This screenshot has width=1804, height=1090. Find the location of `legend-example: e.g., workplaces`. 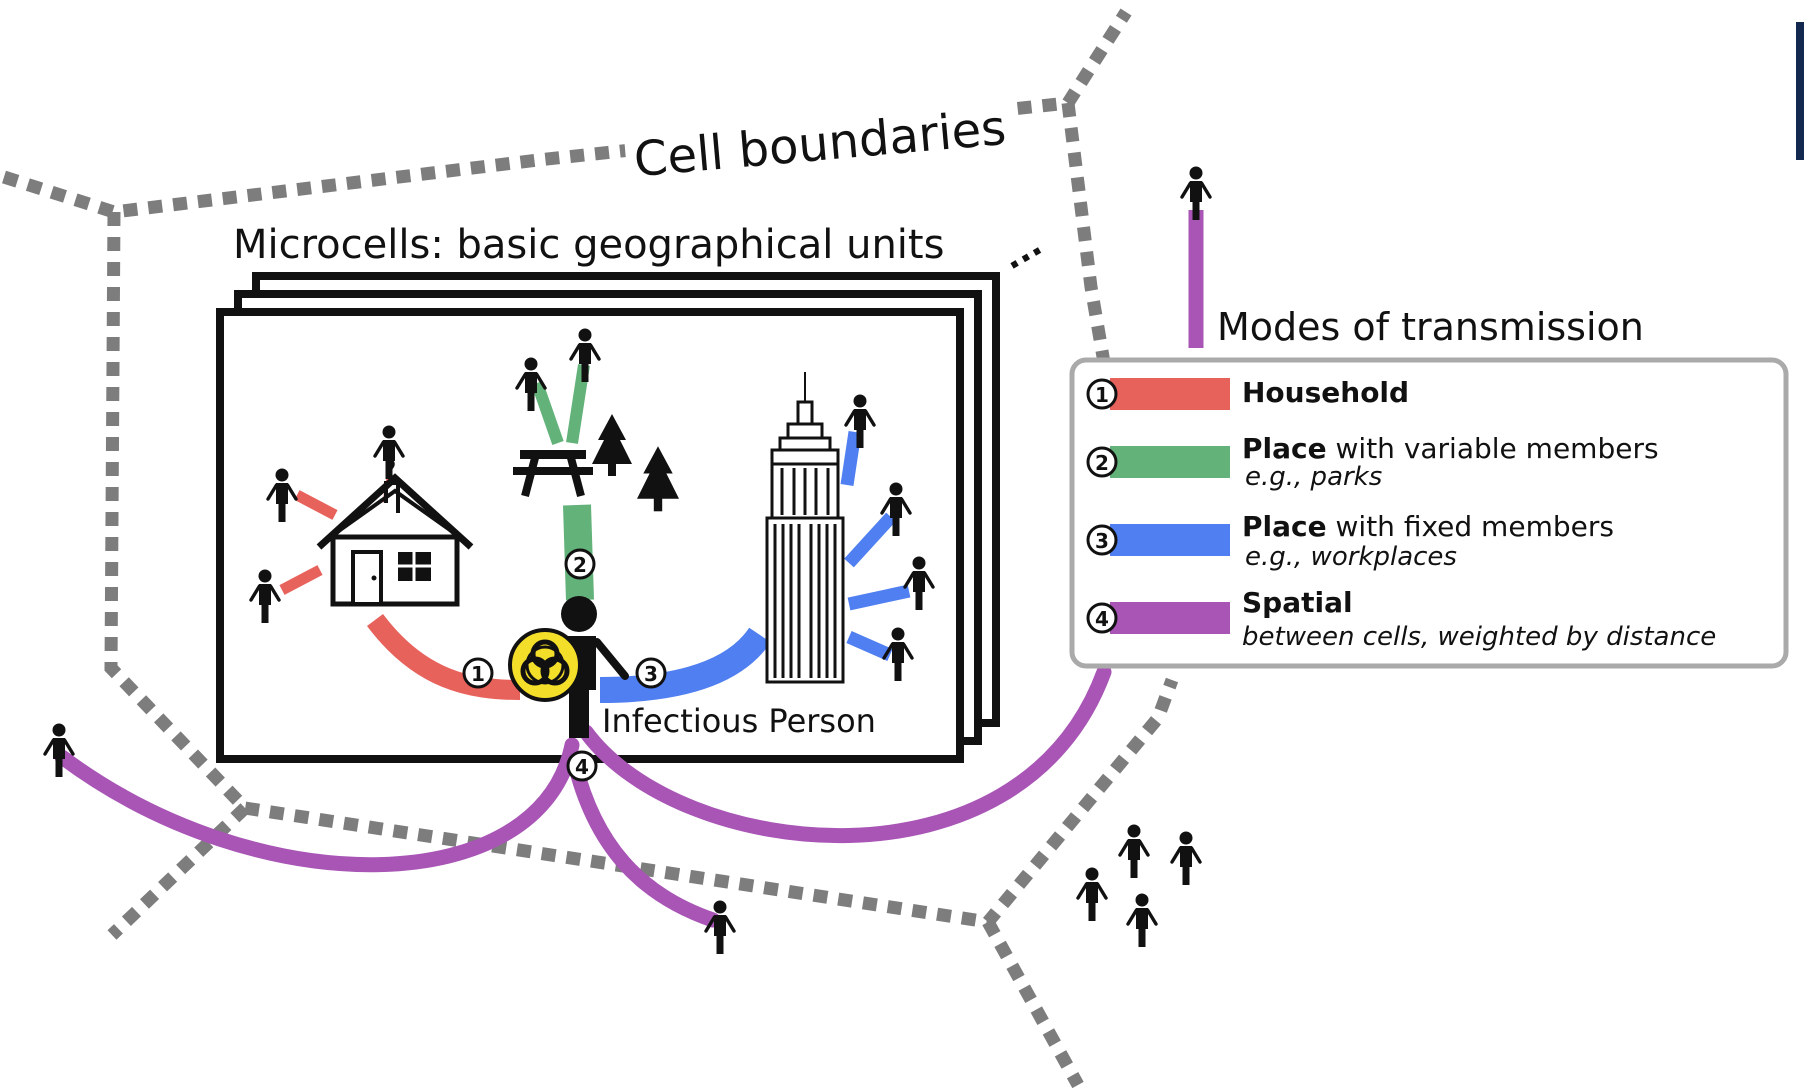

legend-example: e.g., workplaces is located at coordinates (1351, 557).